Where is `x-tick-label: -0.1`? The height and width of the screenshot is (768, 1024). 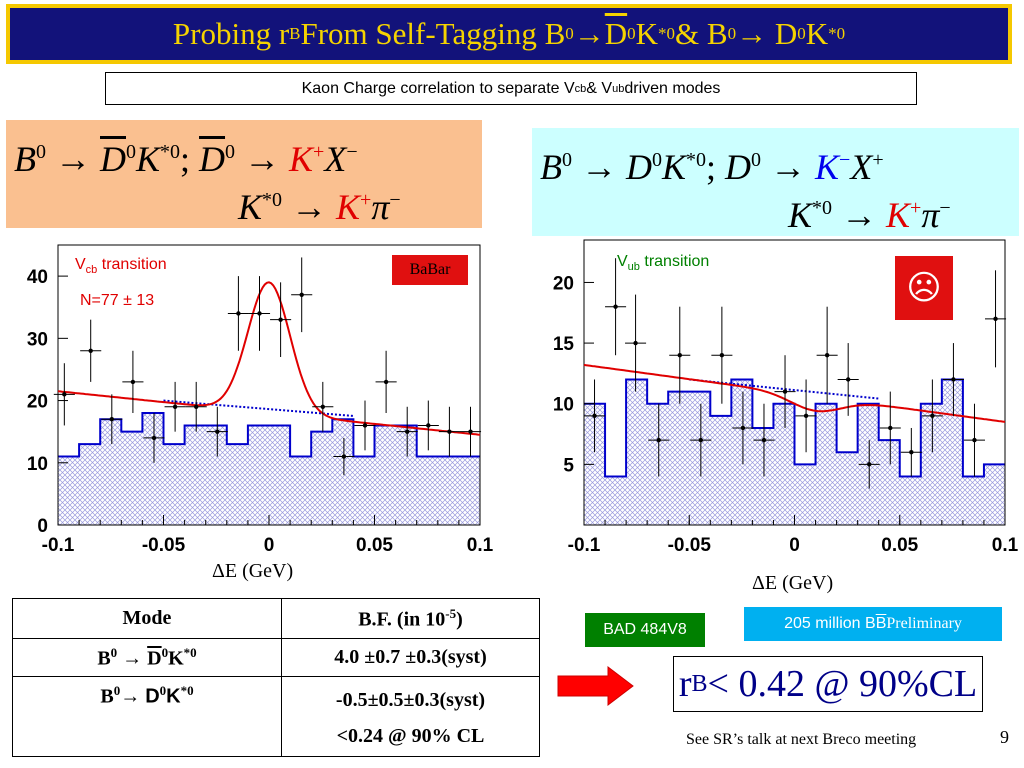 x-tick-label: -0.1 is located at coordinates (58, 545).